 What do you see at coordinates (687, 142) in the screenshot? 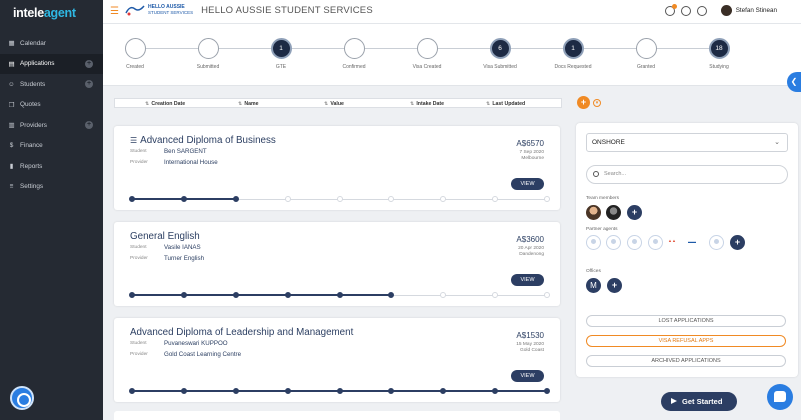
I see `location-select: ONSHORE ⌄` at bounding box center [687, 142].